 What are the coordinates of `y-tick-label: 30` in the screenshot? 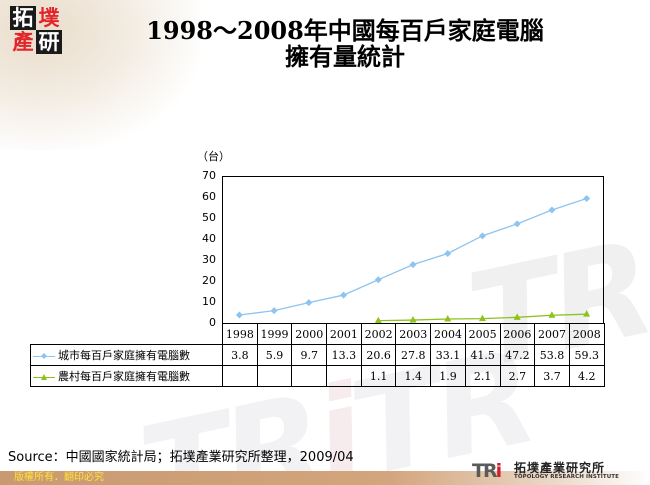 It's located at (209, 259).